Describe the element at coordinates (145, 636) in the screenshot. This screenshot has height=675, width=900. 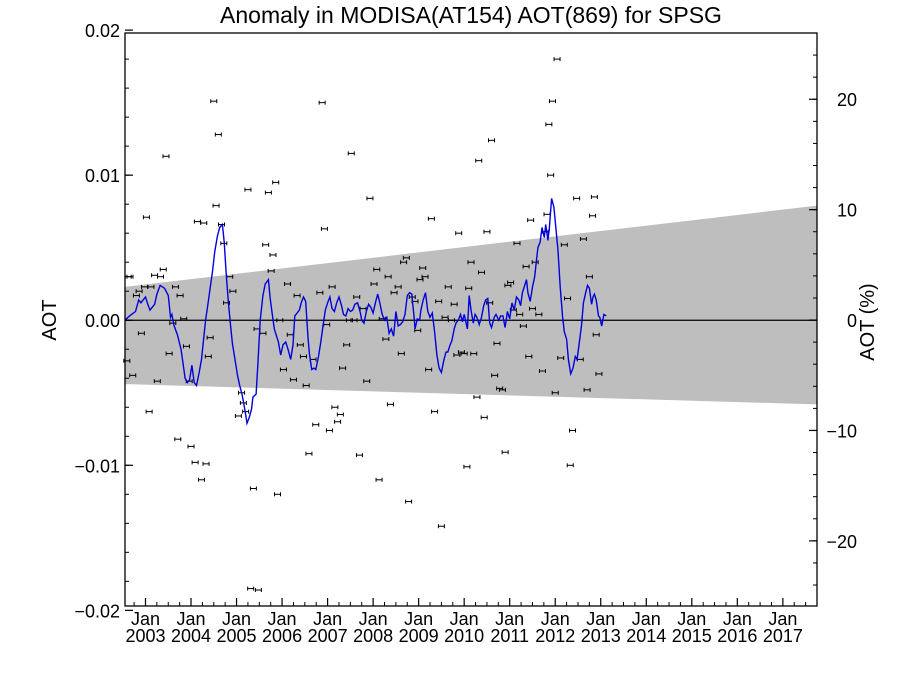
I see `x-tick-year-label: 2003` at that location.